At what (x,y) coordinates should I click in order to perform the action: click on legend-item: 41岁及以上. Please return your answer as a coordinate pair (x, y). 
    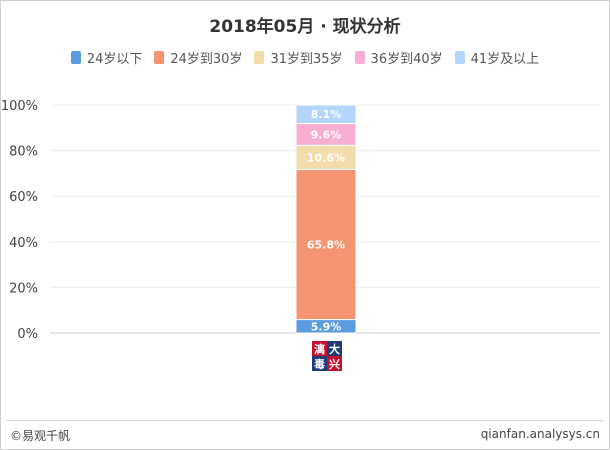
    Looking at the image, I should click on (497, 57).